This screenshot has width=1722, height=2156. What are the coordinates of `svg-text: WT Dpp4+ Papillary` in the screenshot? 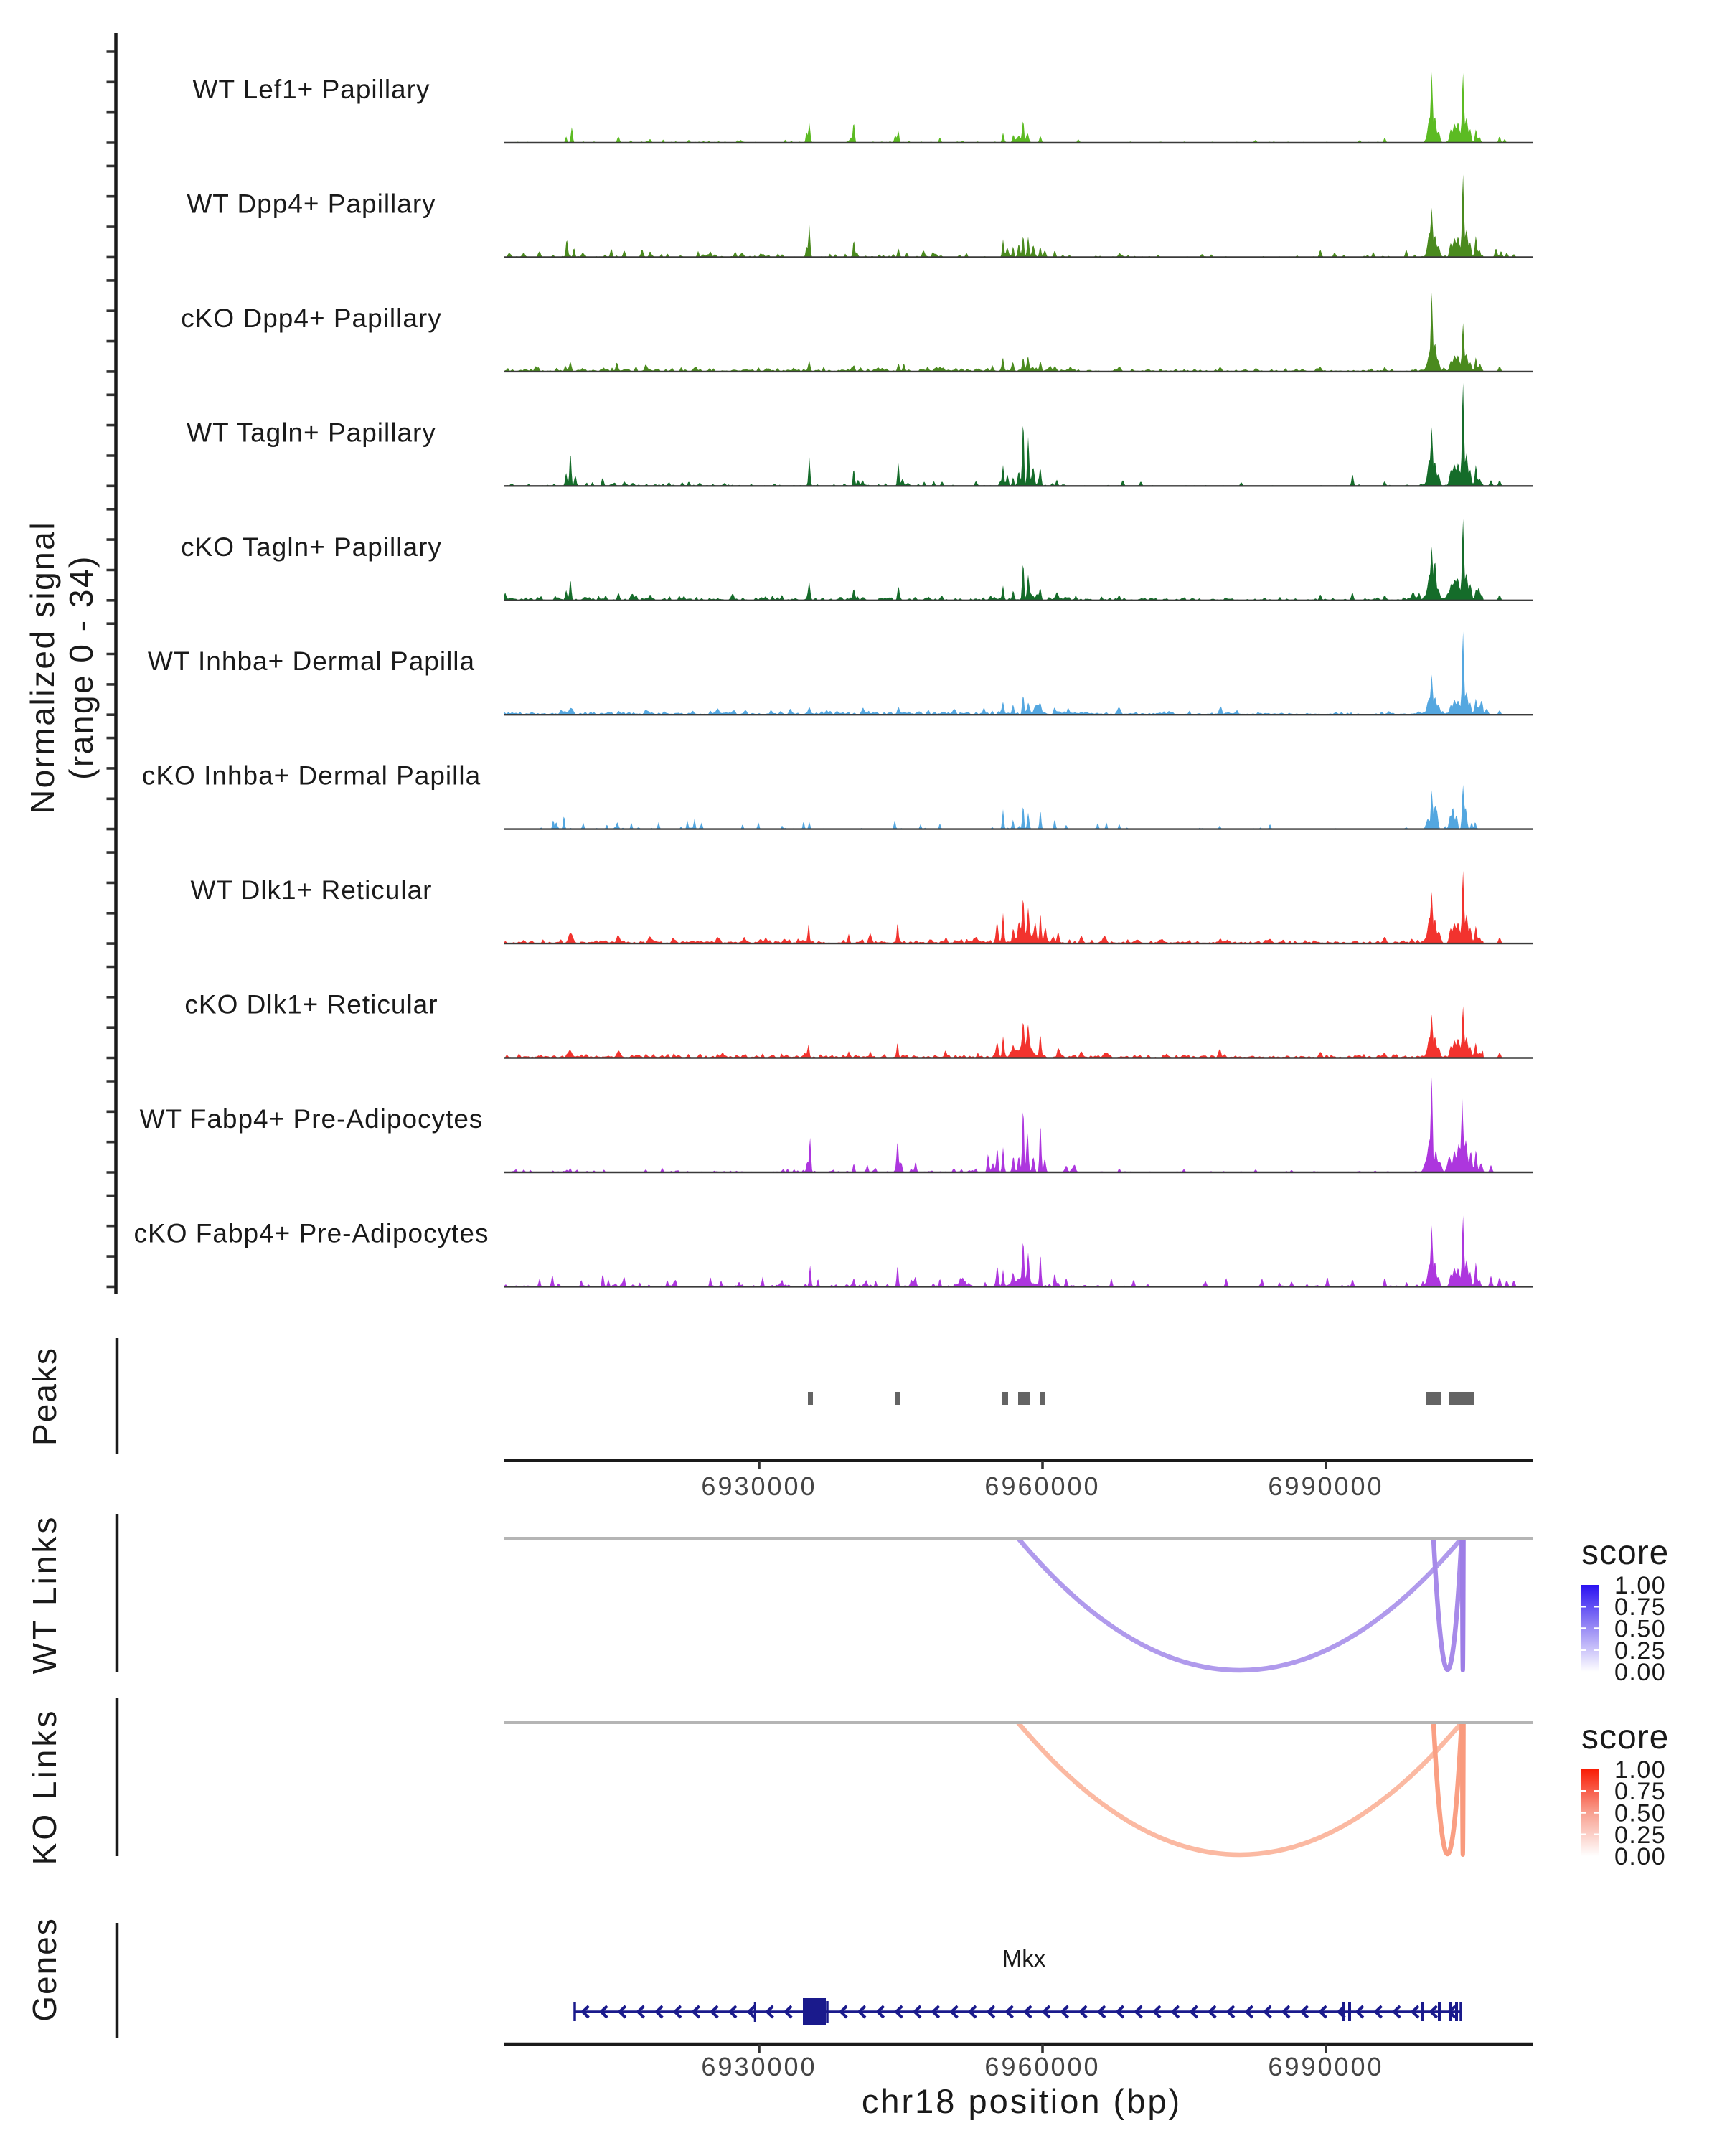 It's located at (312, 203).